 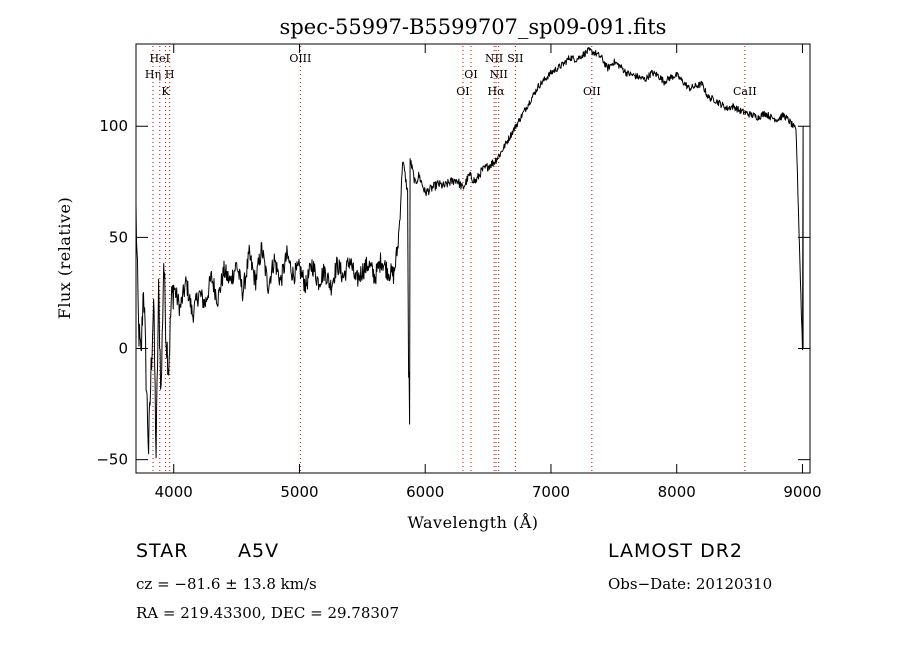 I want to click on x-tick-label: 8000, so click(x=677, y=492).